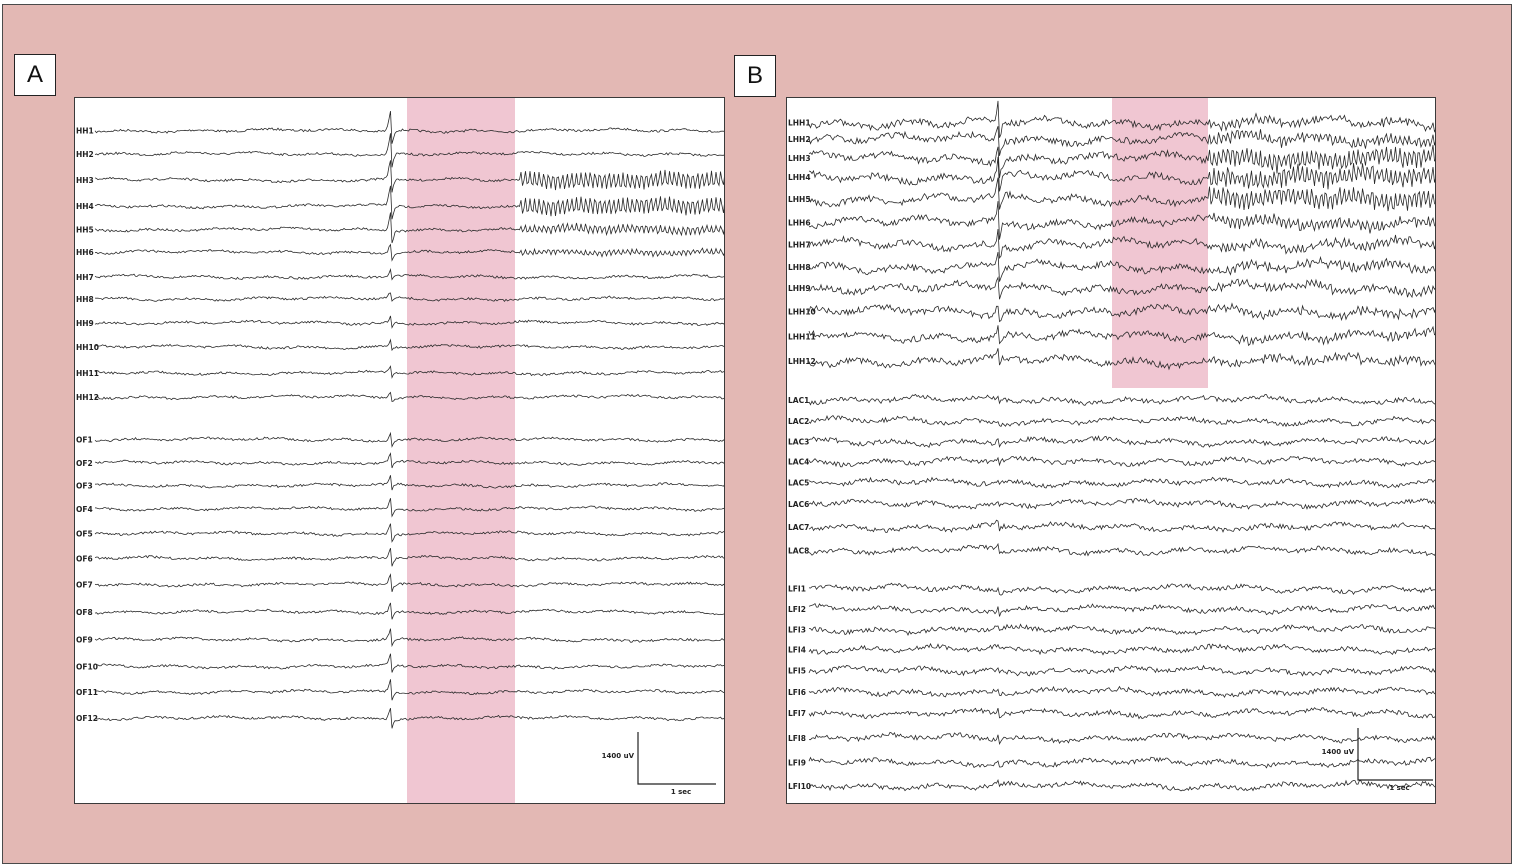 Image resolution: width=1518 pixels, height=867 pixels. What do you see at coordinates (85, 277) in the screenshot?
I see `channel-label: HH7` at bounding box center [85, 277].